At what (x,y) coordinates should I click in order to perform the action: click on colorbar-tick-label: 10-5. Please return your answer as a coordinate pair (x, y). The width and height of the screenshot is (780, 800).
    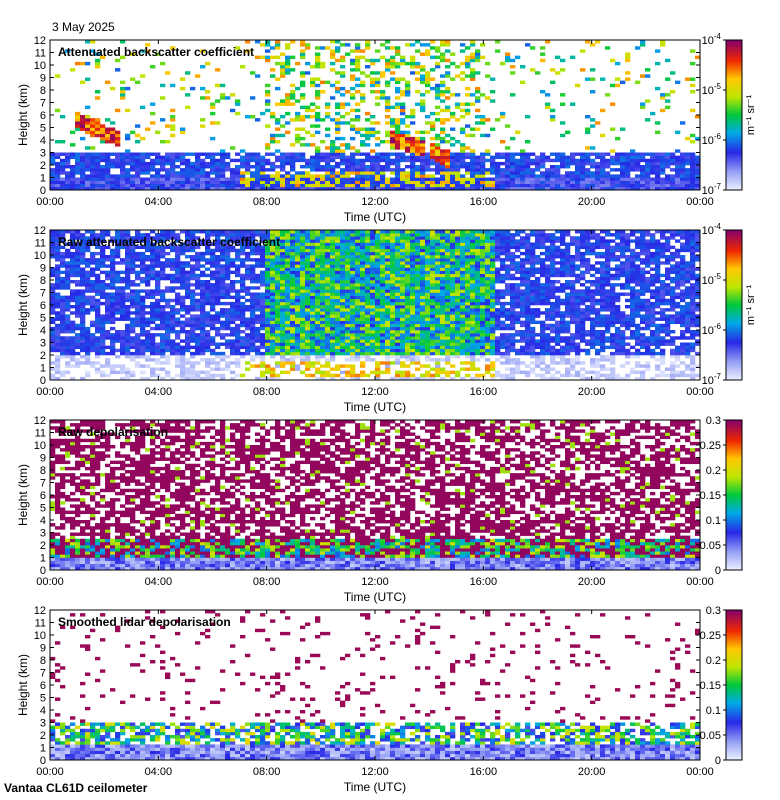
    Looking at the image, I should click on (712, 89).